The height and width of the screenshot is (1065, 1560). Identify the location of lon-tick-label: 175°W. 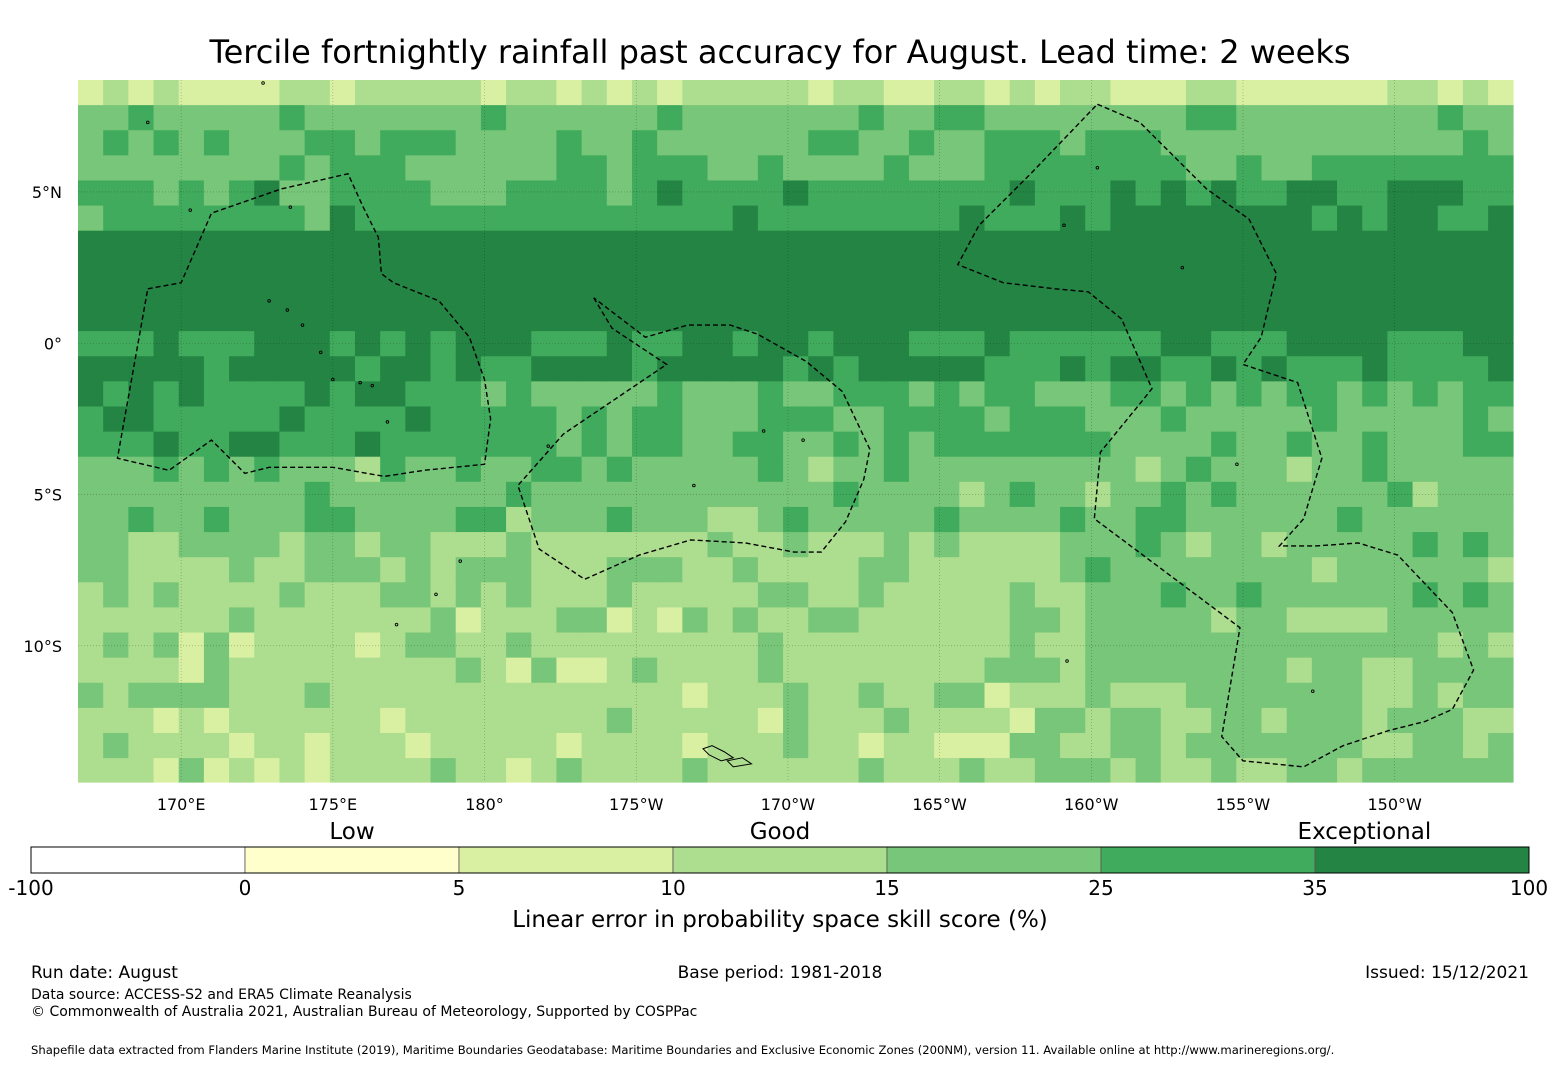
(636, 804).